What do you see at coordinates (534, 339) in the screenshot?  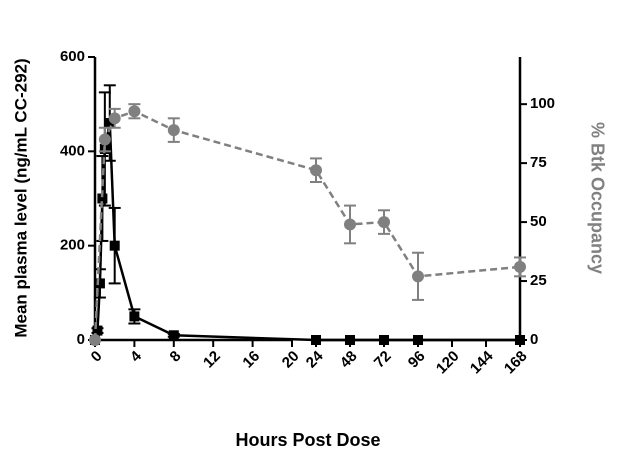 I see `y2-tick-label: 0` at bounding box center [534, 339].